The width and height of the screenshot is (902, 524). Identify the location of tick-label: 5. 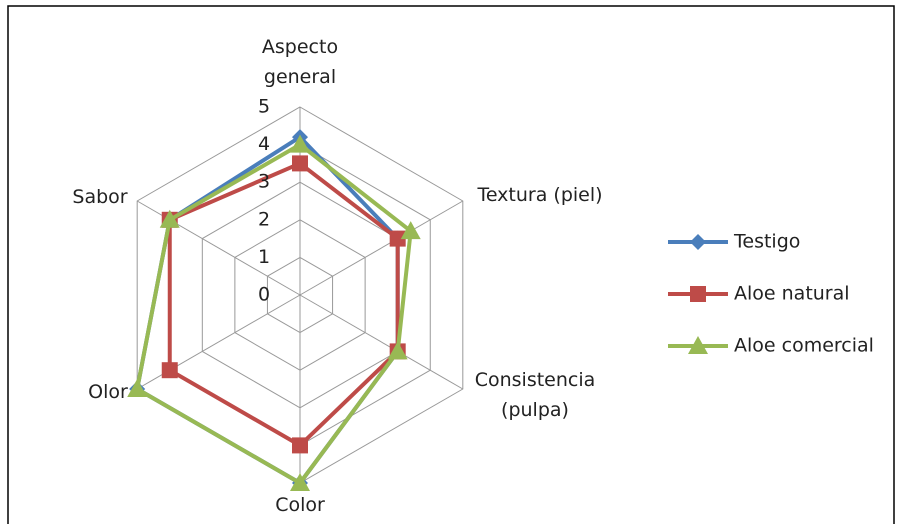
(264, 107).